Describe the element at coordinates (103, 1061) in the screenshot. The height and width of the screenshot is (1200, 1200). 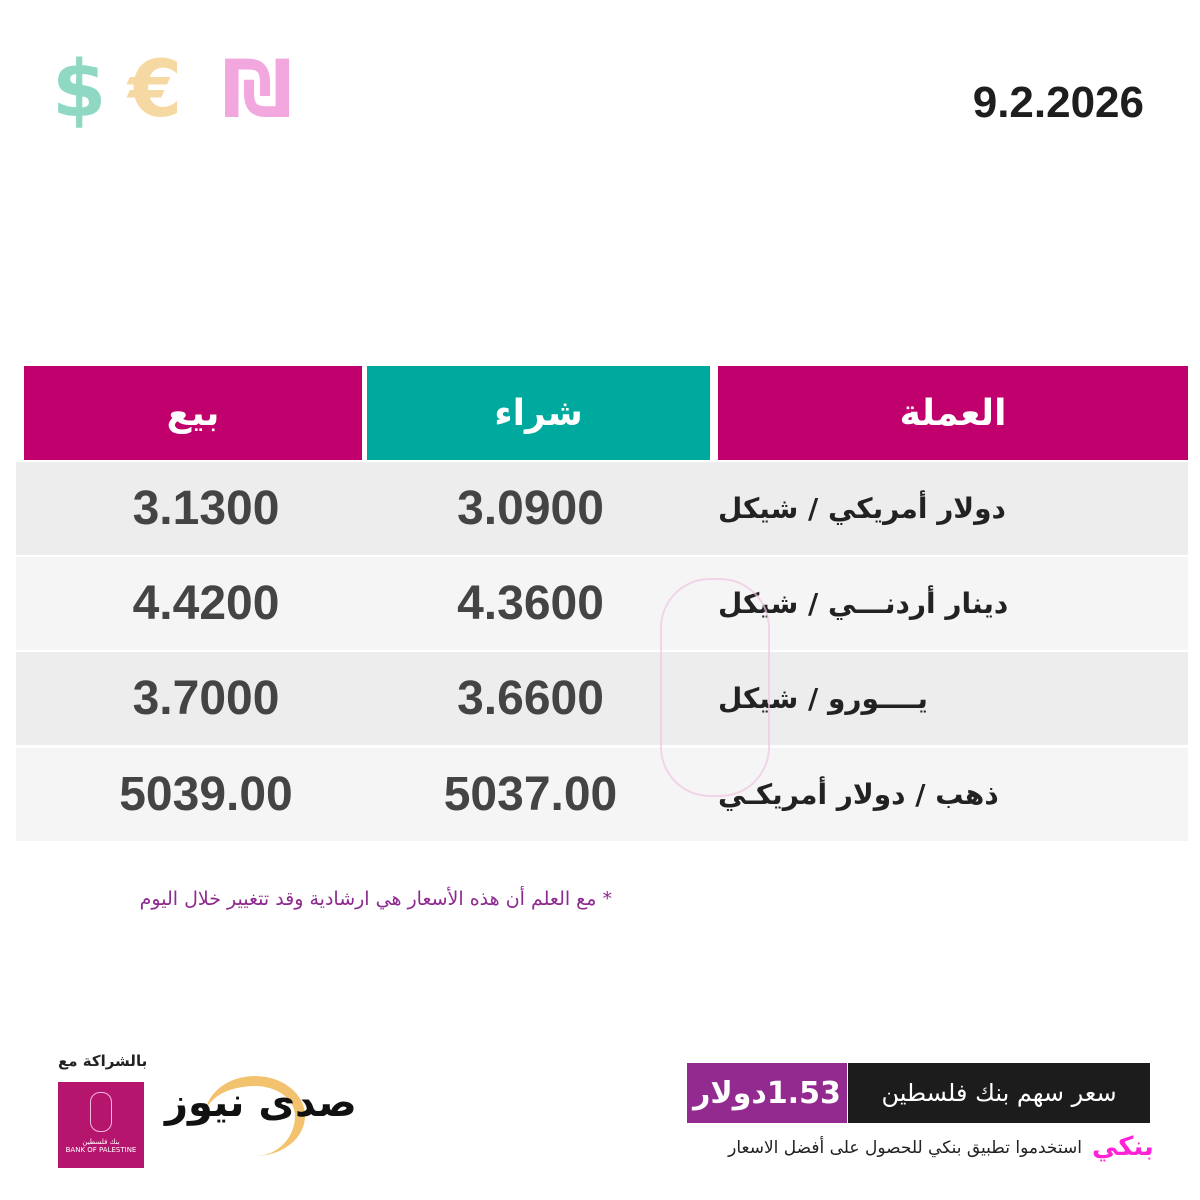
I see `partner-label: بالشراكة مع` at that location.